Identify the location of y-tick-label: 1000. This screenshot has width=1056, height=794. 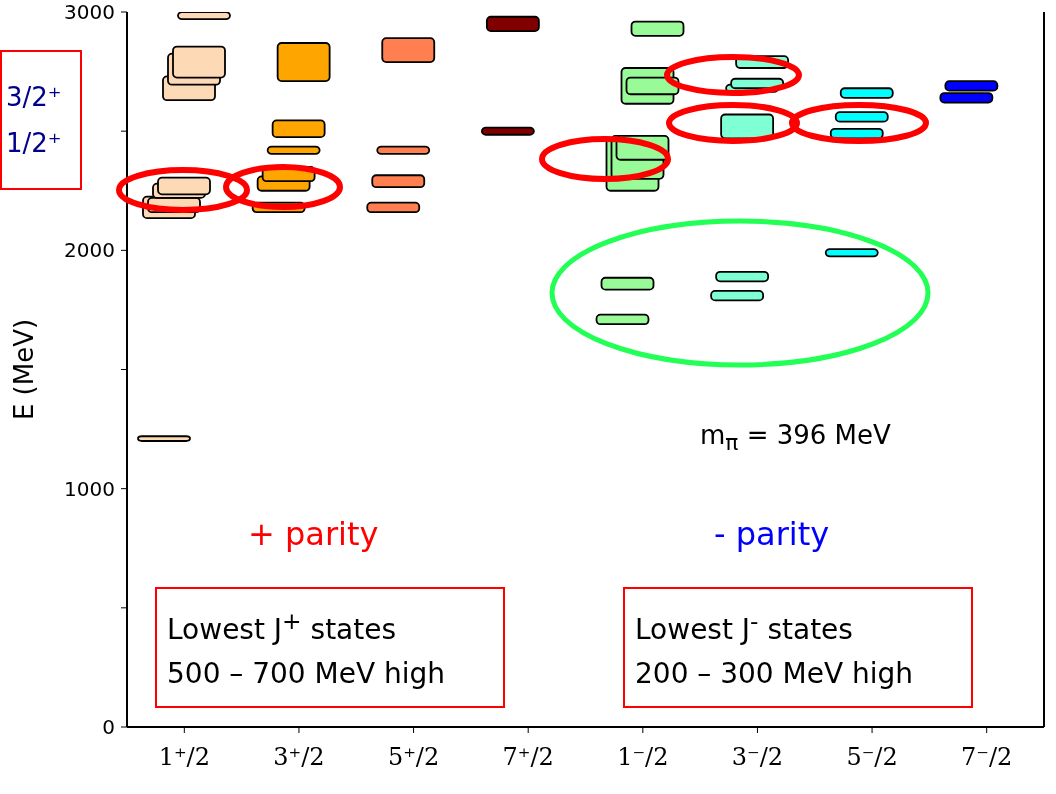
(89, 488).